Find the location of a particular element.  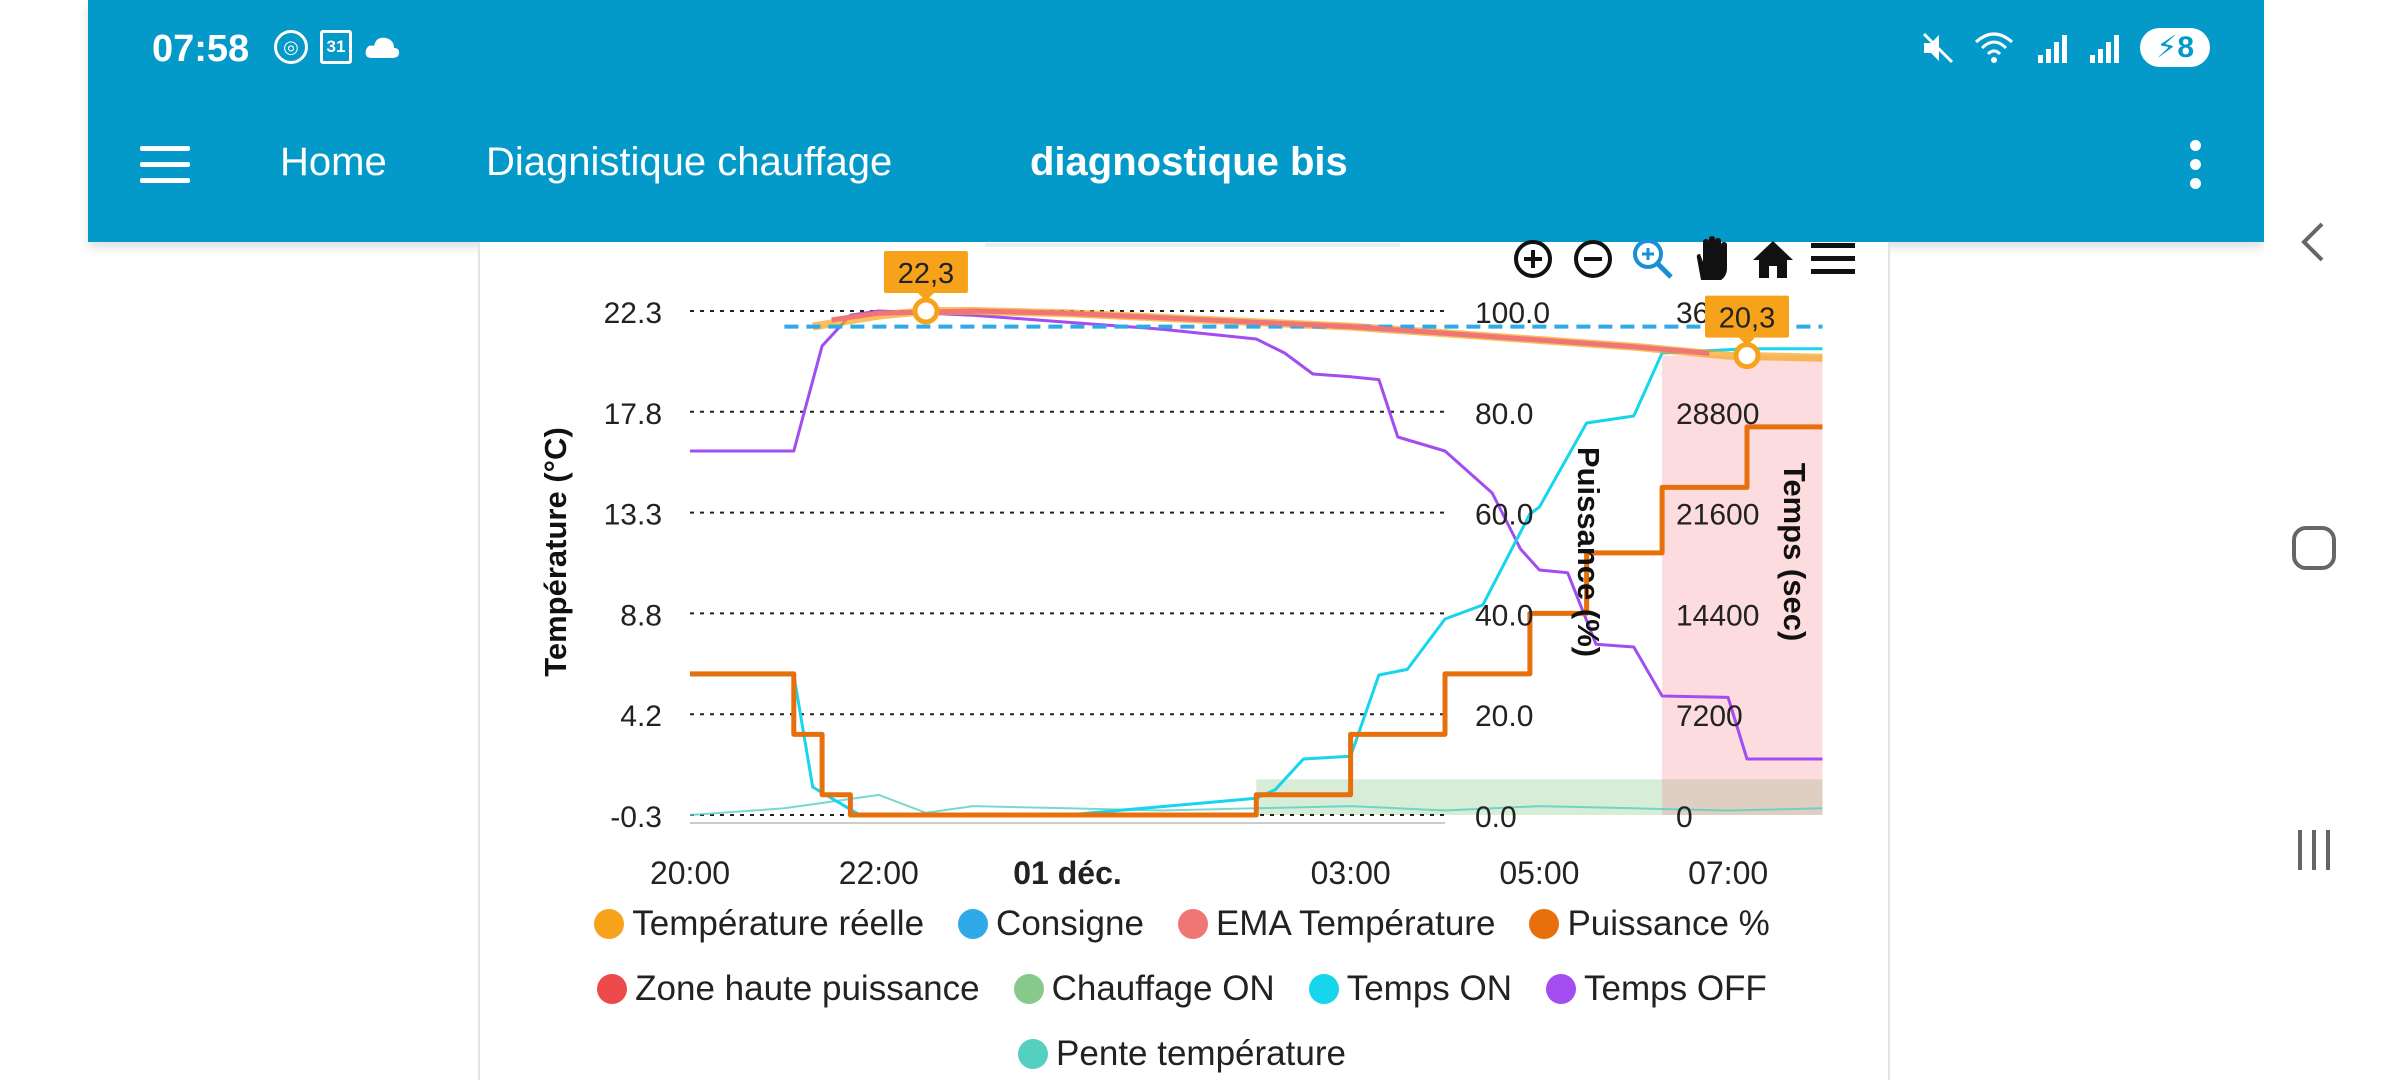

selection-zoom-icon is located at coordinates (1653, 259).